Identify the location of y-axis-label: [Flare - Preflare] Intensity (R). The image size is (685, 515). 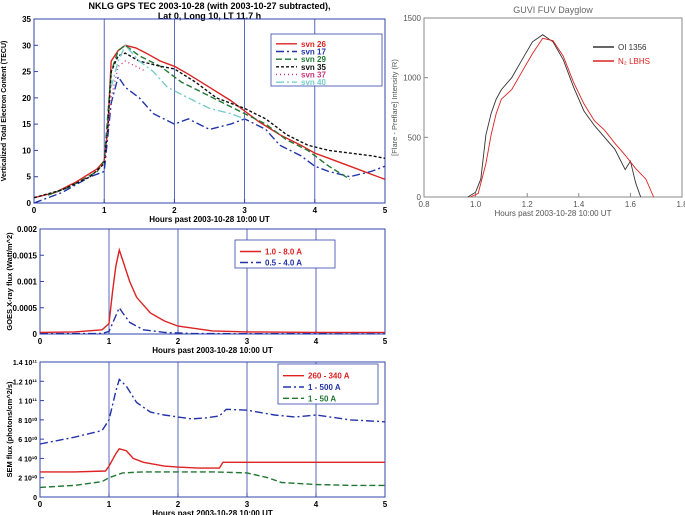
(394, 107).